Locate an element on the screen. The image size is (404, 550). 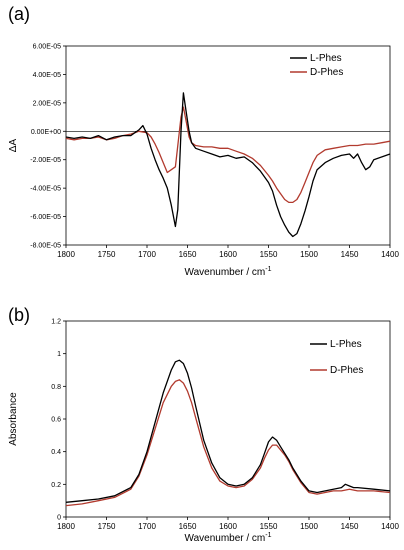
y-tick-label: 4.00E-05 is located at coordinates (47, 75).